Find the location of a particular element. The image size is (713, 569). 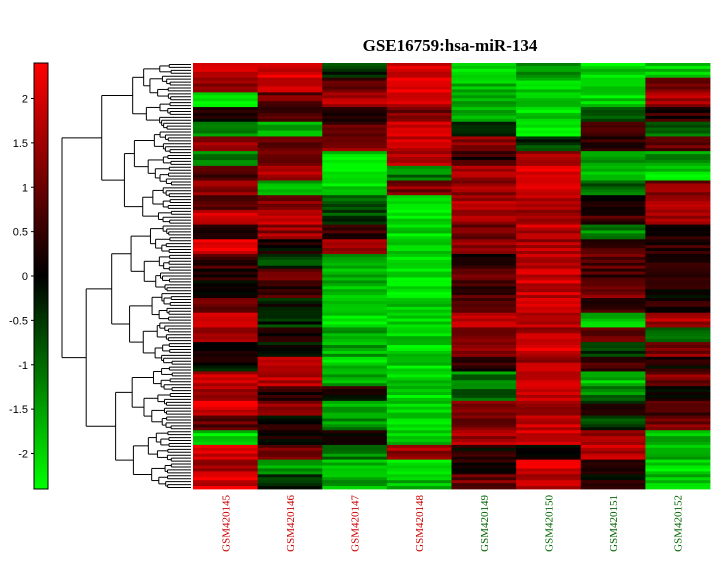

column-label: GSM420150 is located at coordinates (549, 523).